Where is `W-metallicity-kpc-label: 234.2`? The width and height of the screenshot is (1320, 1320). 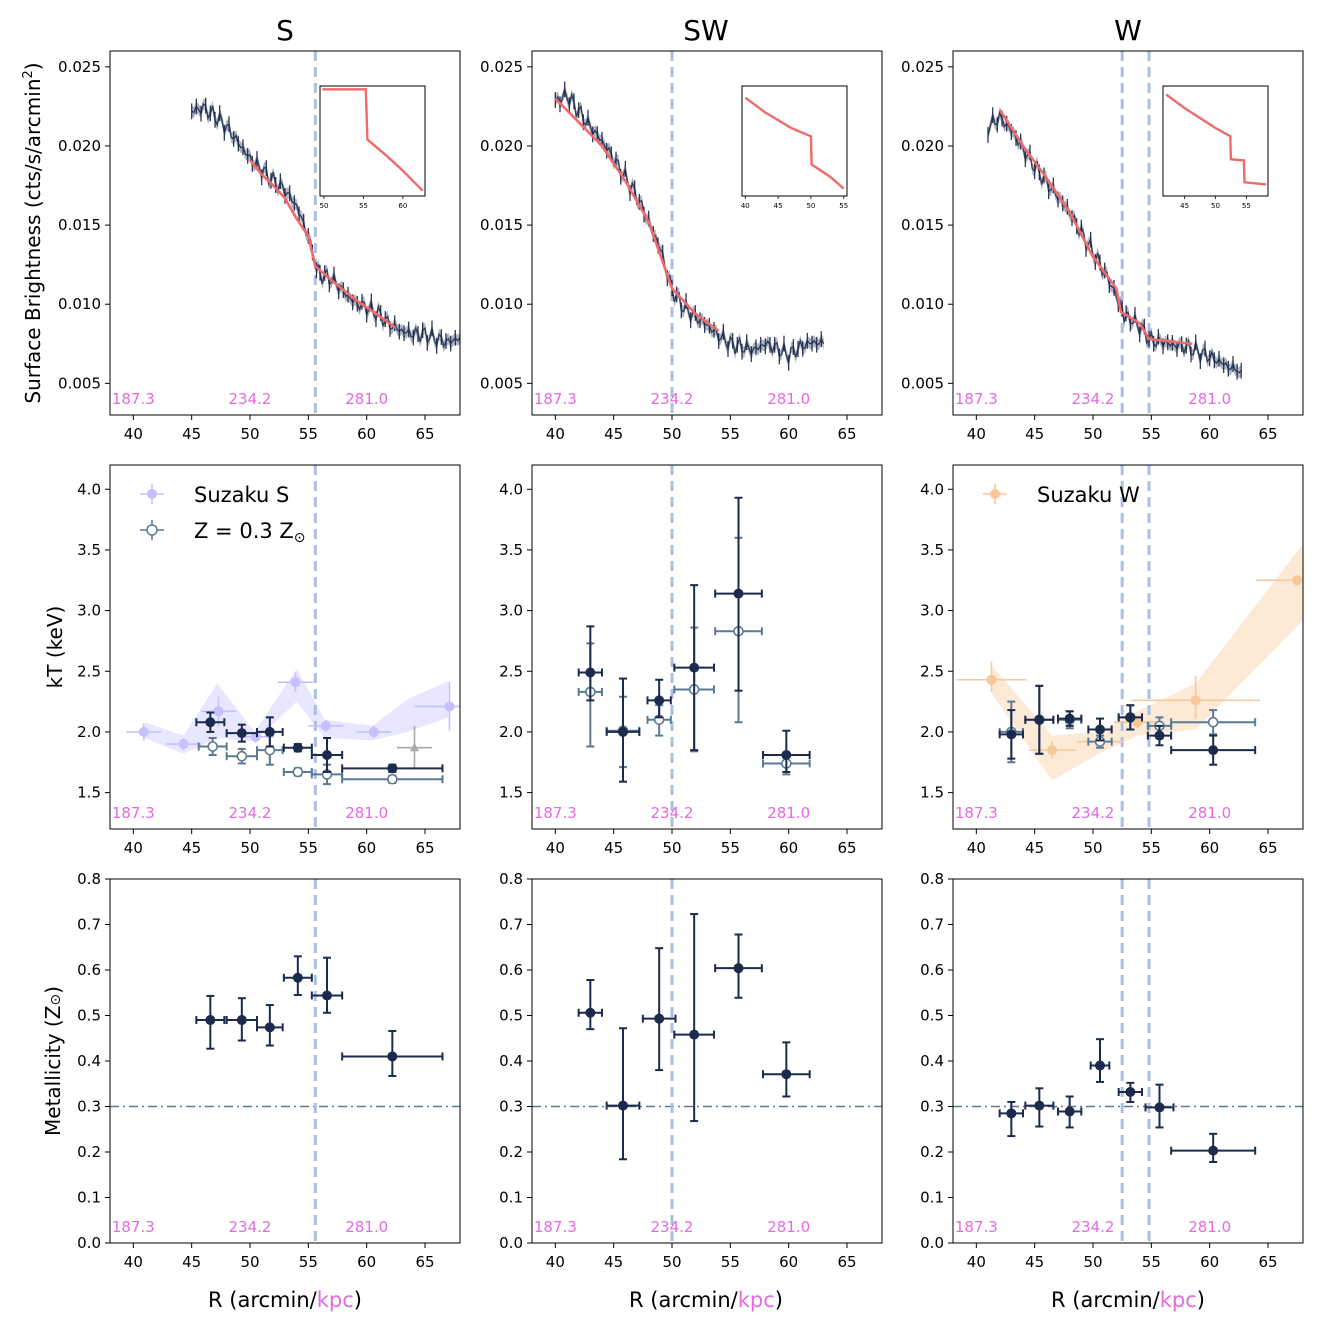
W-metallicity-kpc-label: 234.2 is located at coordinates (1093, 1227).